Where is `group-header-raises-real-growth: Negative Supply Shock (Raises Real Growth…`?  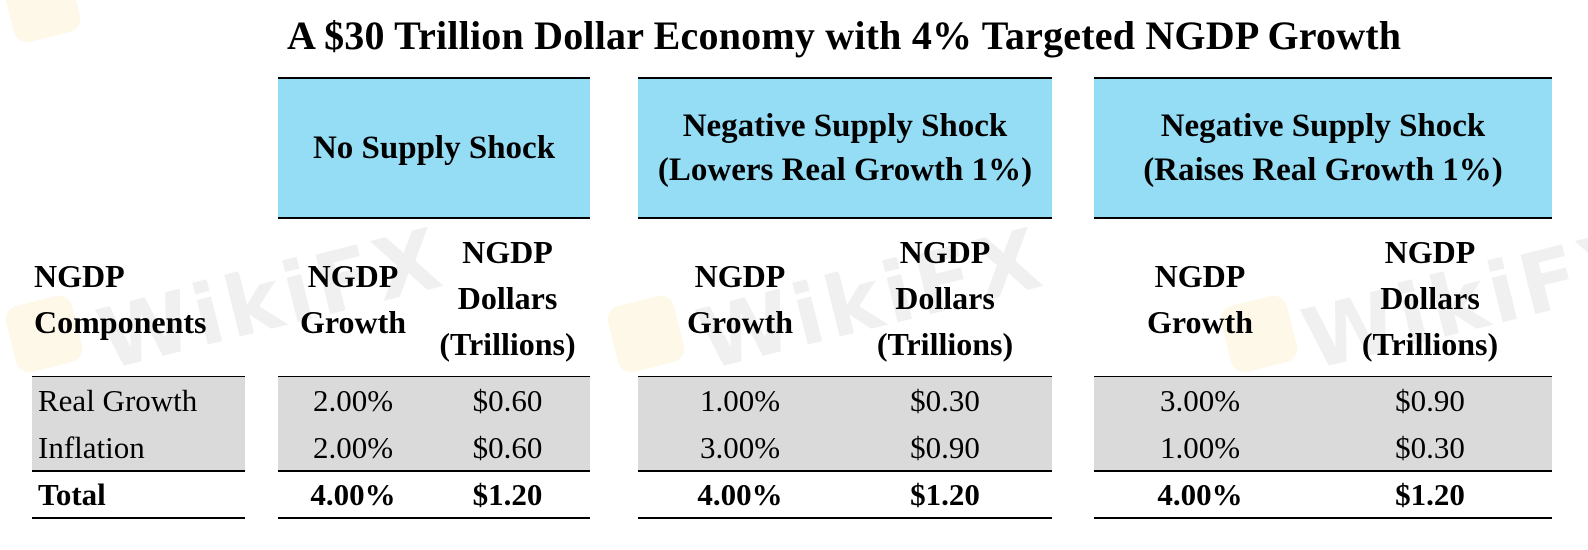 group-header-raises-real-growth: Negative Supply Shock (Raises Real Growth… is located at coordinates (1323, 148).